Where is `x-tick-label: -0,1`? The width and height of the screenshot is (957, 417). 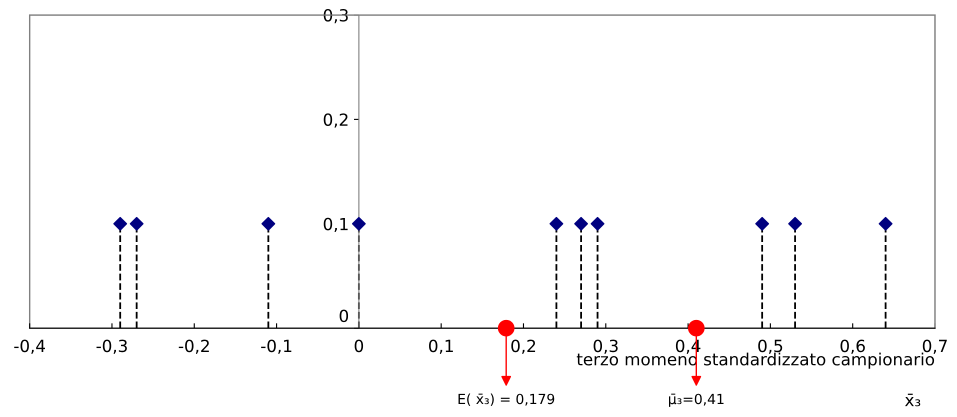
x-tick-label: -0,1 is located at coordinates (276, 347).